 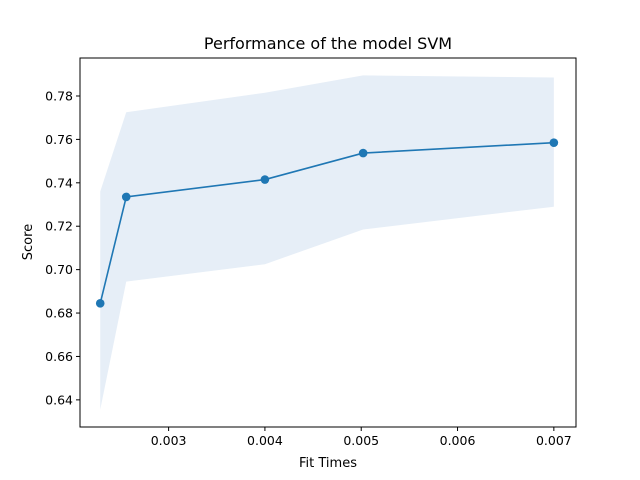 I want to click on x-tick-label: 0.005, so click(x=361, y=440).